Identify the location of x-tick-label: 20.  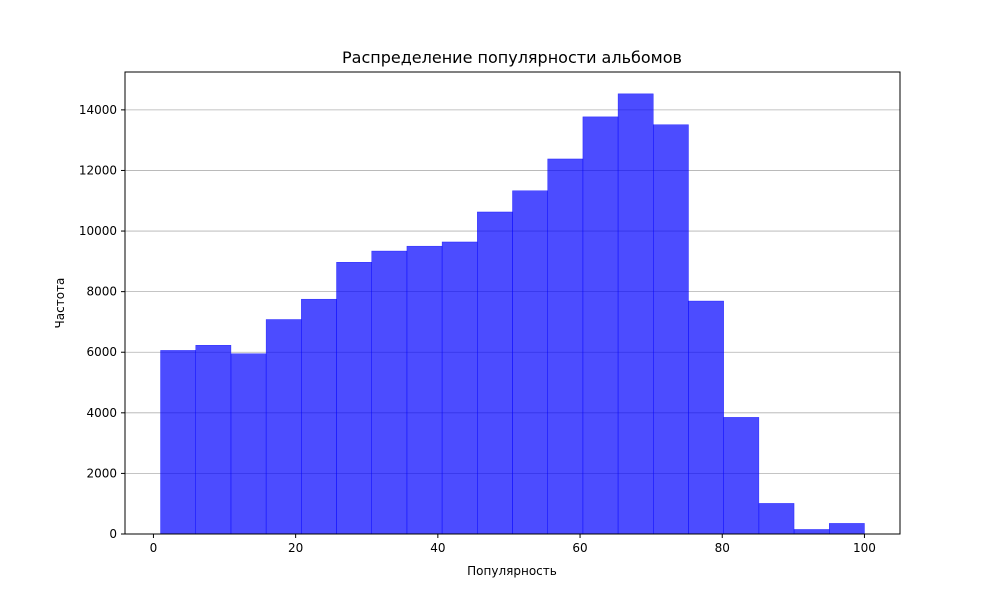
(295, 548).